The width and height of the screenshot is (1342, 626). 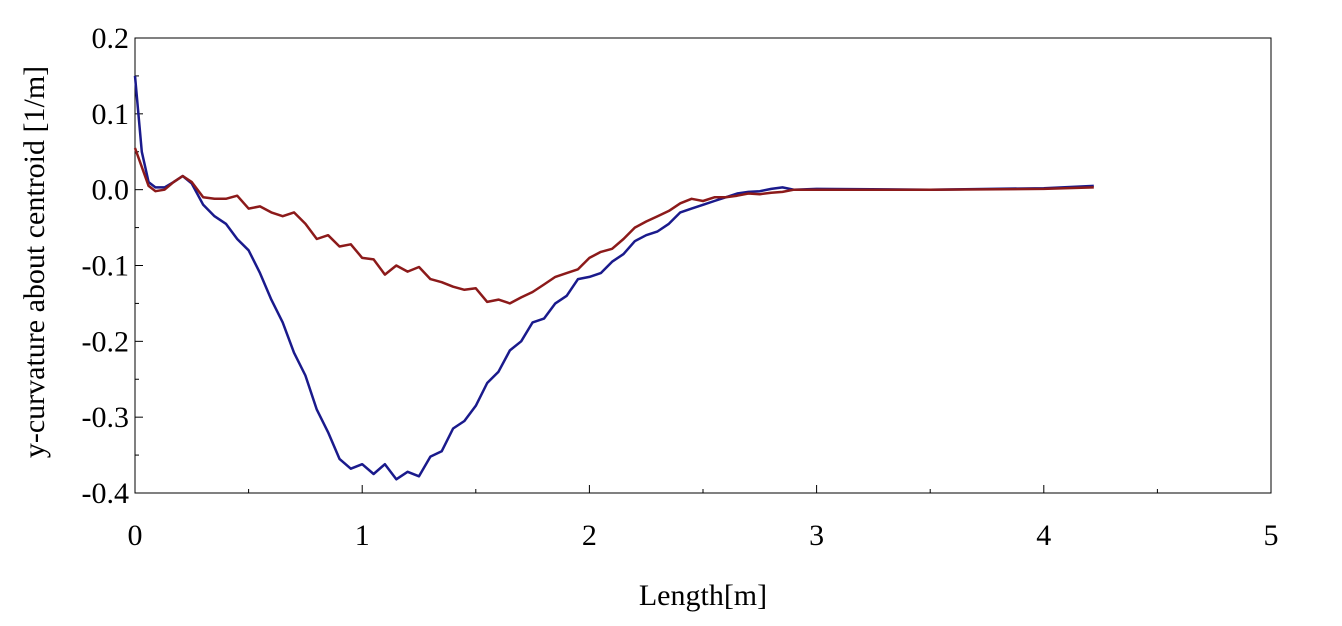 I want to click on x-tick-label: 3, so click(x=816, y=535).